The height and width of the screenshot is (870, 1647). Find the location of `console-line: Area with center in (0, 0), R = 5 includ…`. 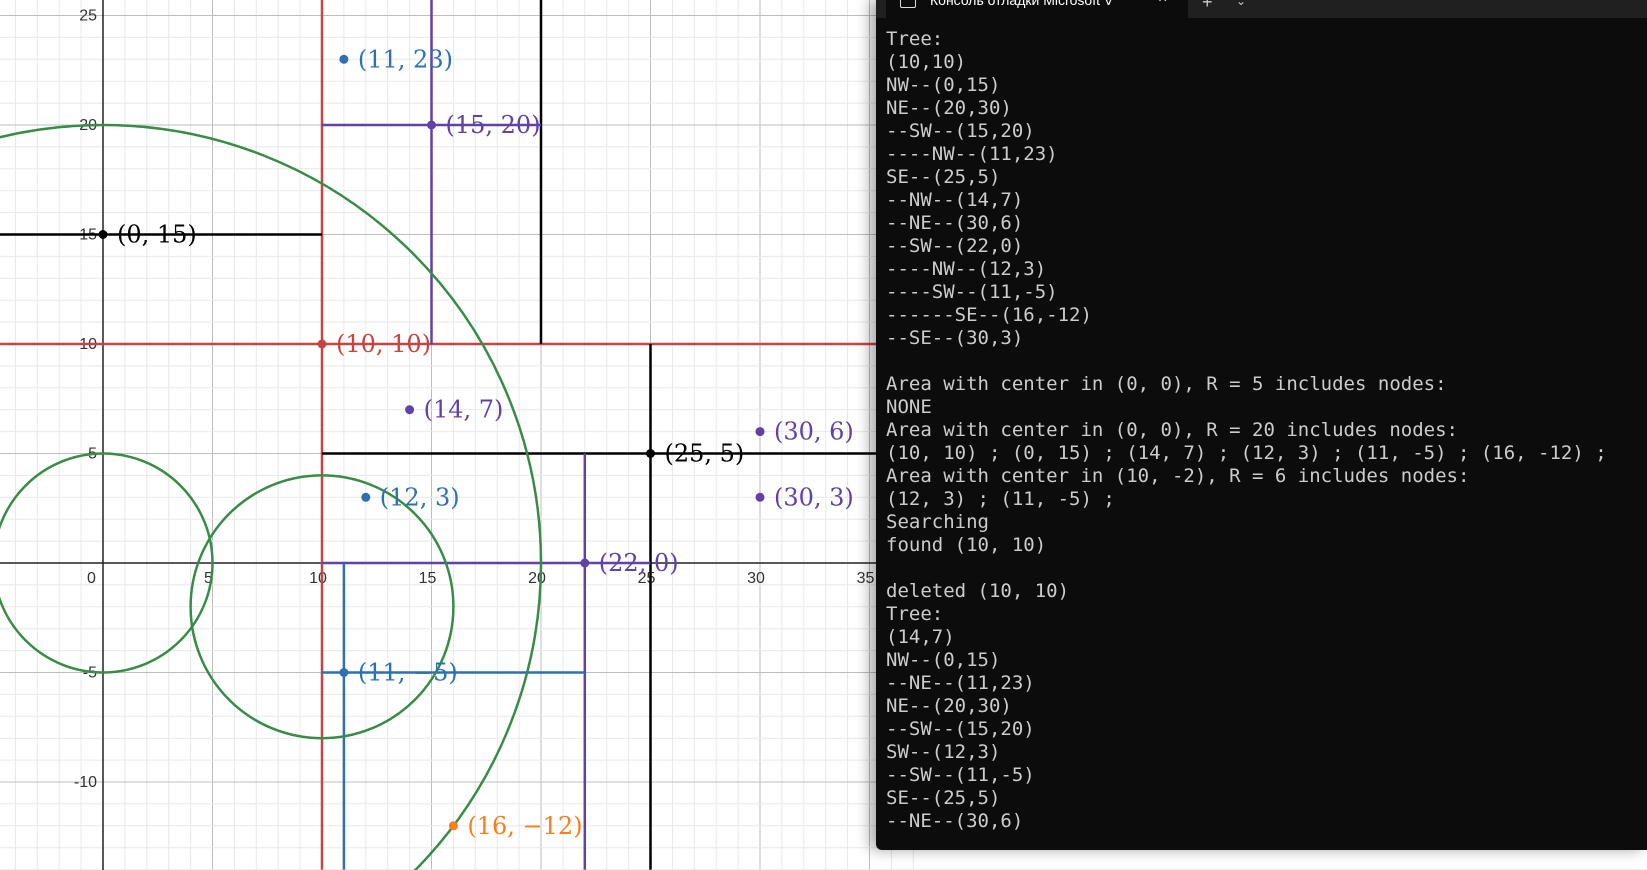

console-line: Area with center in (0, 0), R = 5 includ… is located at coordinates (1166, 384).